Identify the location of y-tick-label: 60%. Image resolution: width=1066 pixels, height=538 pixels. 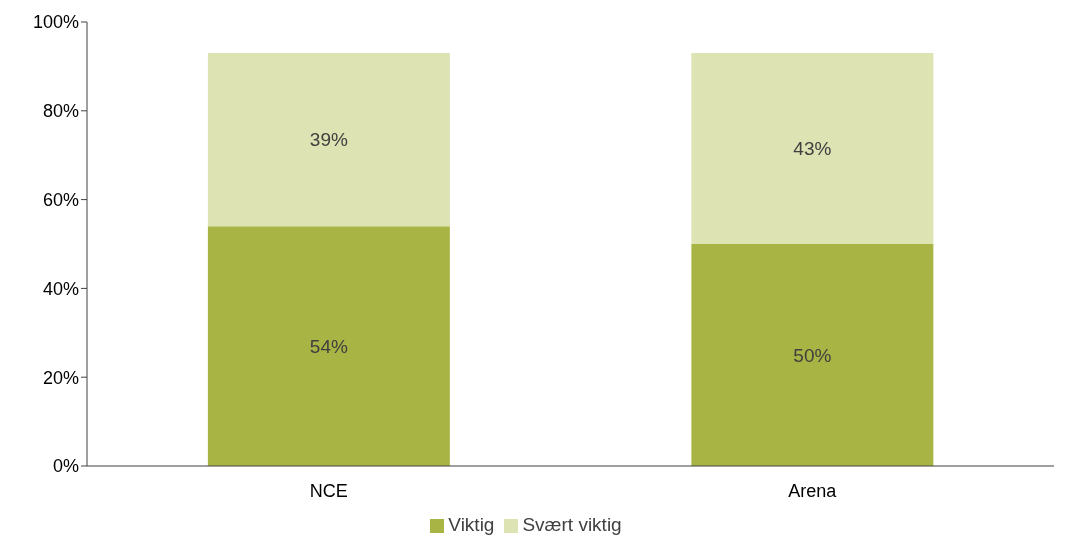
(60, 199).